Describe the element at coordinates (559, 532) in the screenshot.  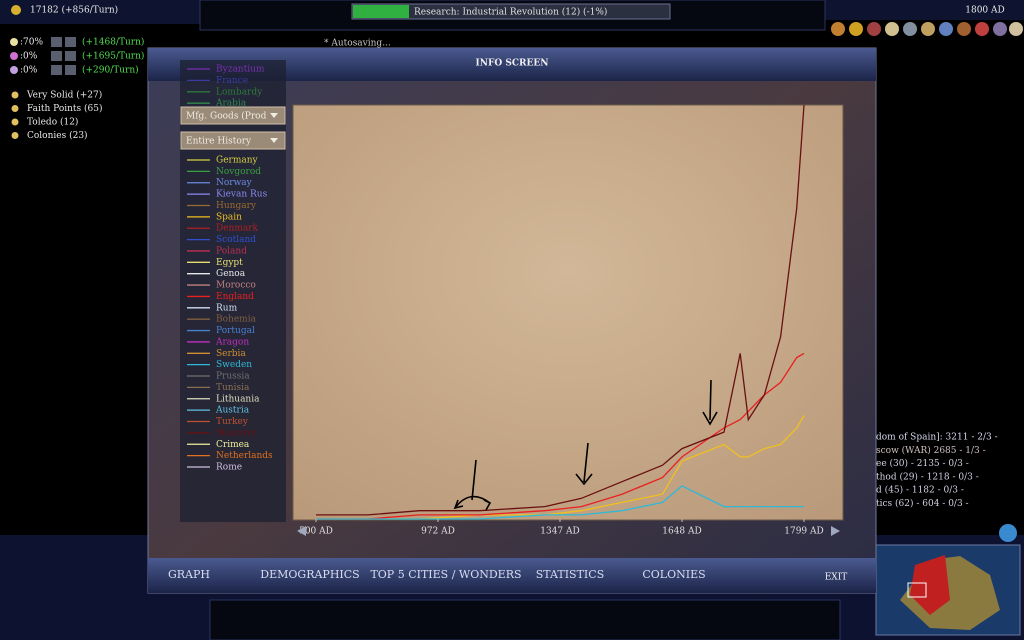
I see `x-tick-label: 1347 AD` at that location.